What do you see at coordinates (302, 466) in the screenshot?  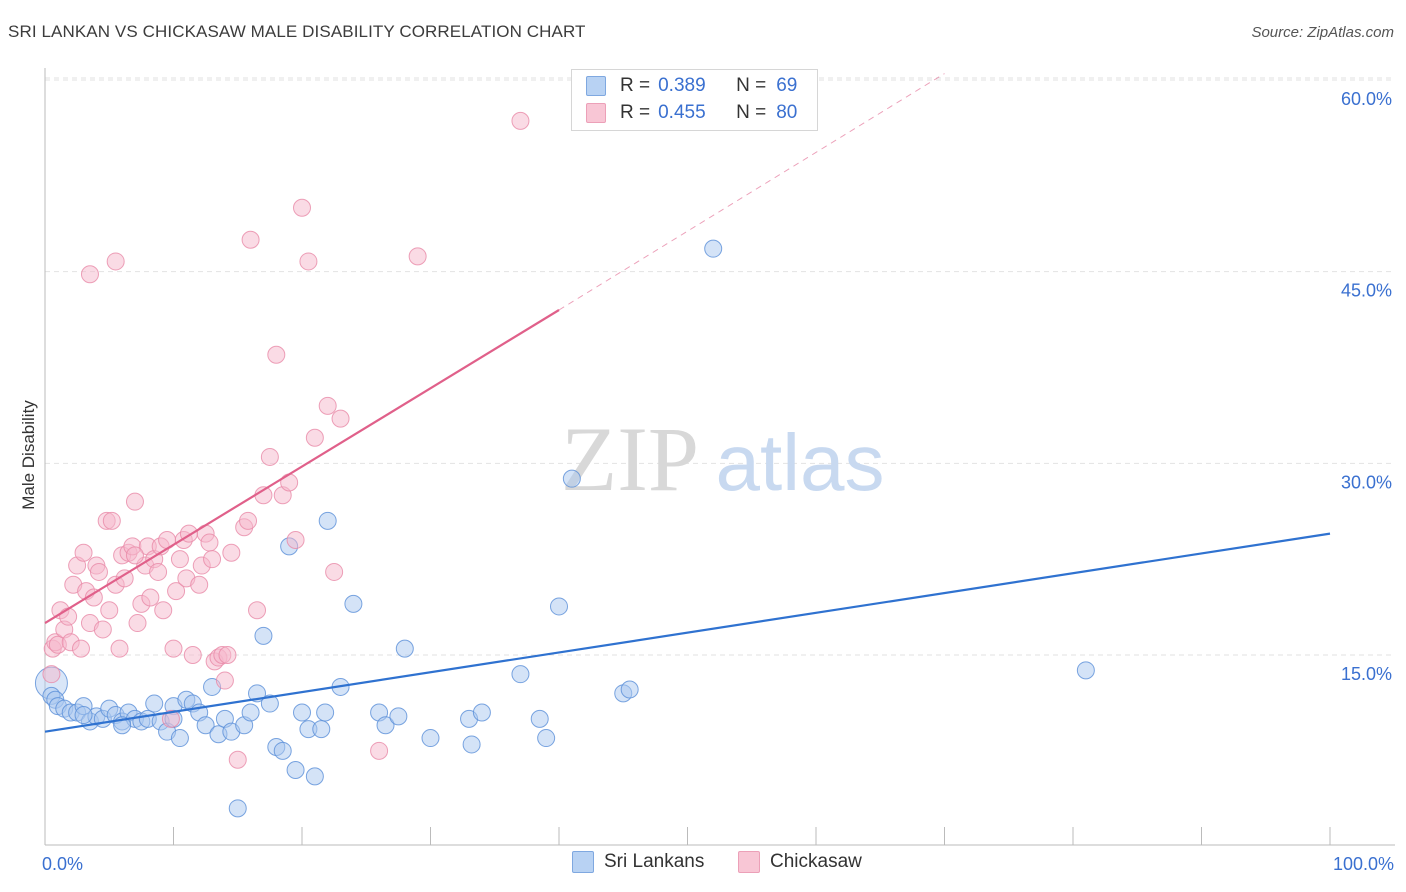 I see `chickasaw-trendline` at bounding box center [302, 466].